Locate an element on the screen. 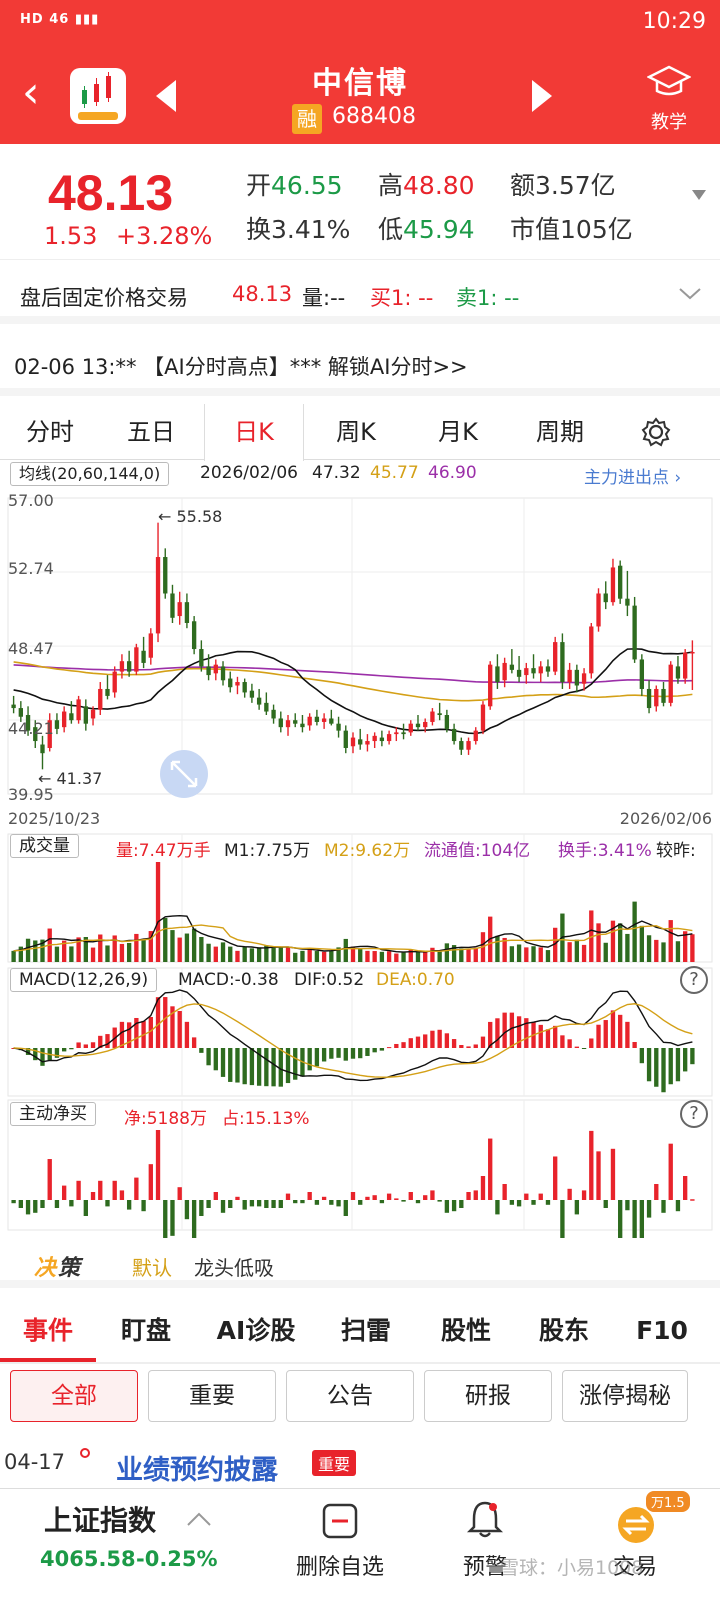  main-flow-link: 主力进出点 › is located at coordinates (633, 478).